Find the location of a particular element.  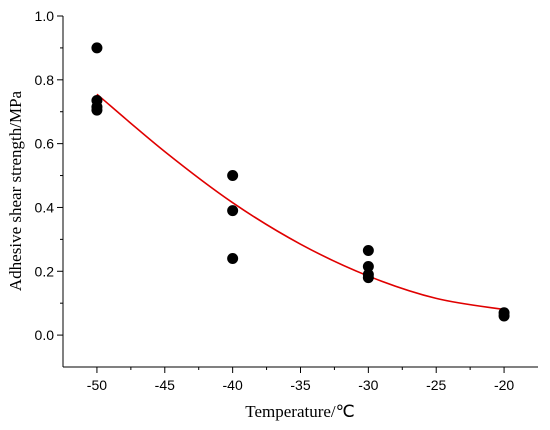

y-tick-label: 0.4 is located at coordinates (45, 207).